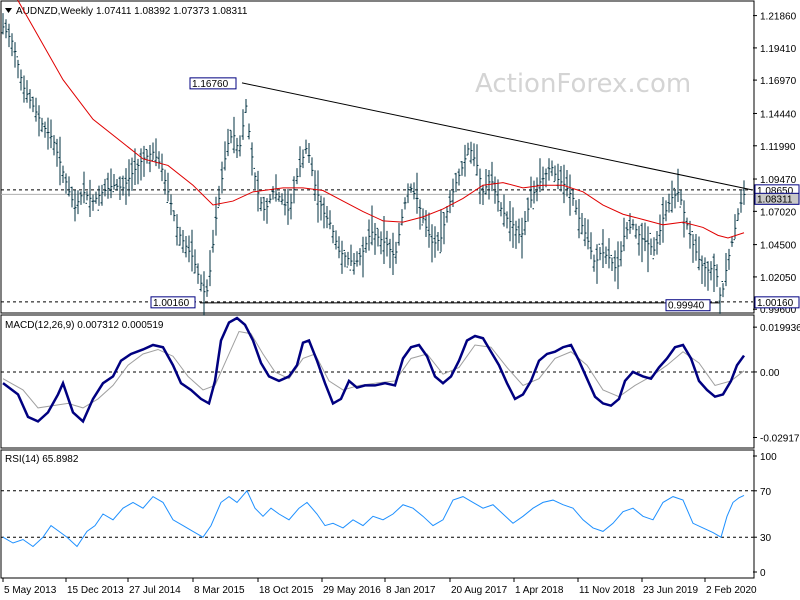 The width and height of the screenshot is (800, 600). What do you see at coordinates (54, 11) in the screenshot?
I see `price-panel-title: AUDNZD,Weekly` at bounding box center [54, 11].